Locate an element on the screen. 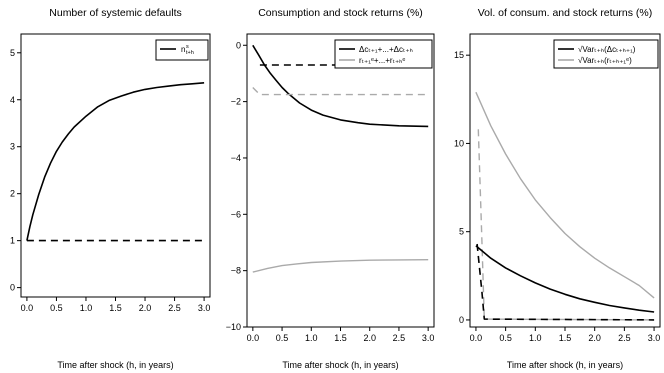 Image resolution: width=664 pixels, height=373 pixels. y-tick-label: −8 is located at coordinates (236, 271).